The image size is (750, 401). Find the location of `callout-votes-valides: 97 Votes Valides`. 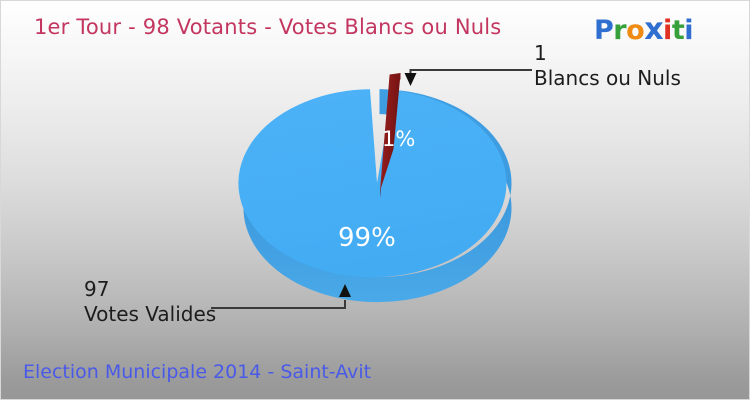

callout-votes-valides: 97 Votes Valides is located at coordinates (150, 302).